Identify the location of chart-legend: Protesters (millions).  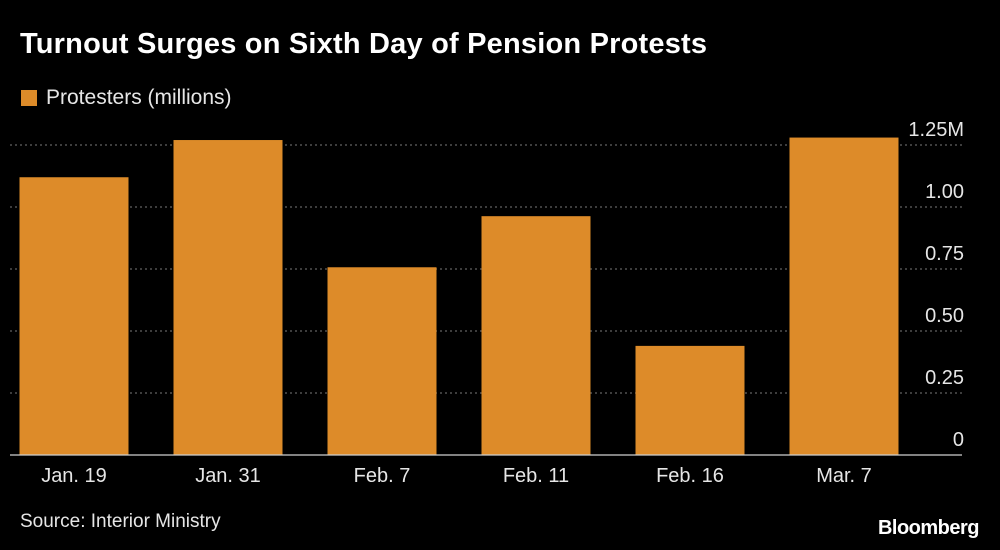
(126, 98).